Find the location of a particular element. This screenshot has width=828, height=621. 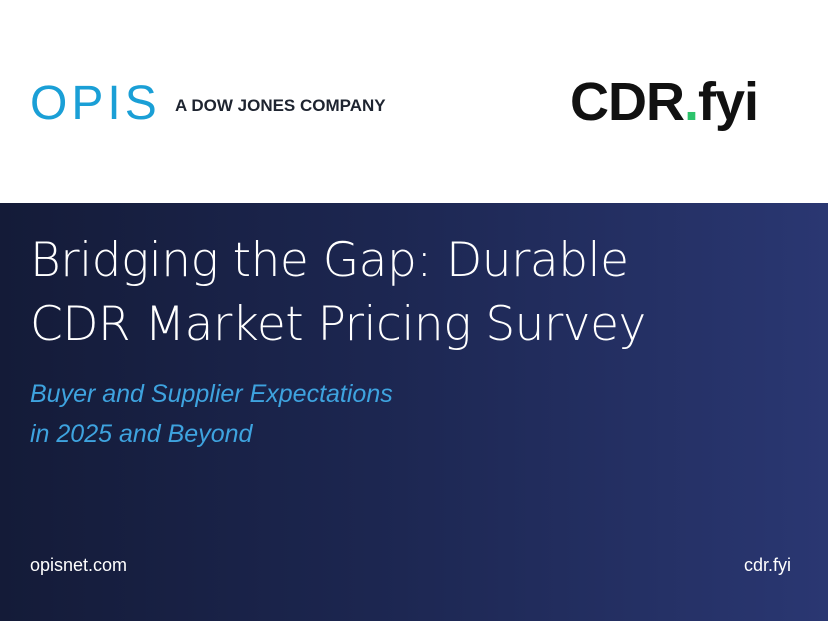

opis-tagline: A DOW JONES COMPANY is located at coordinates (280, 105).